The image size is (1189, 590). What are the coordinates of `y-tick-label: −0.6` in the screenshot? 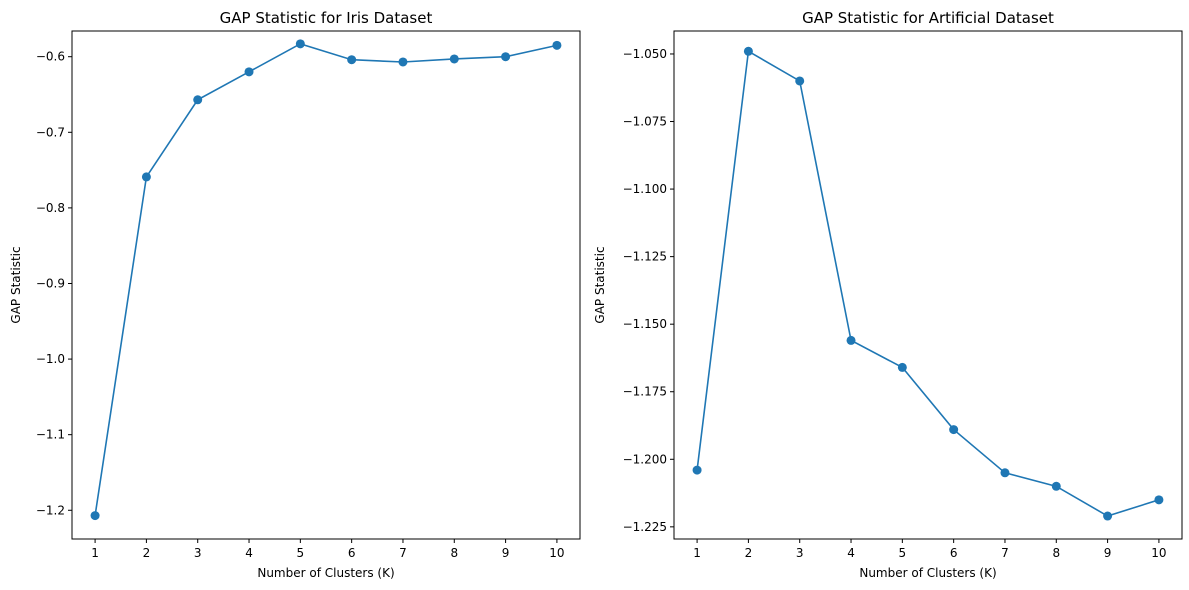 It's located at (50, 57).